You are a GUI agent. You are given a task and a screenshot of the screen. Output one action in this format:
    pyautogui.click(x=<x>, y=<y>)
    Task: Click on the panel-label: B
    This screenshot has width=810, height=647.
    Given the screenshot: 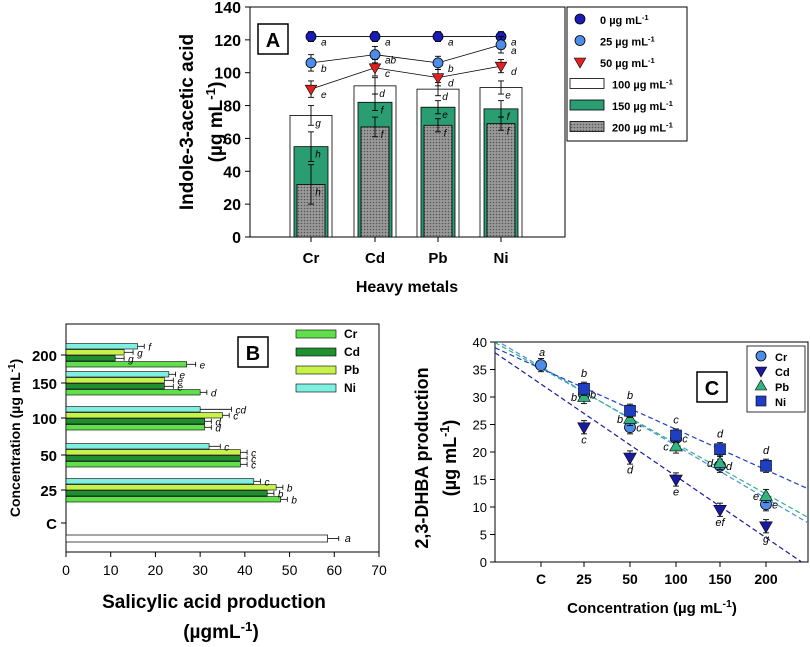 What is the action you would take?
    pyautogui.click(x=253, y=354)
    